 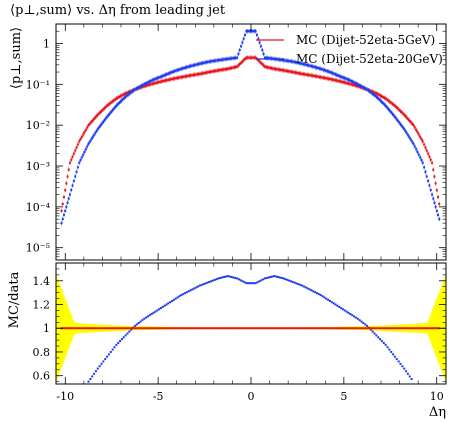 What do you see at coordinates (251, 396) in the screenshot?
I see `x-tick-label: 0` at bounding box center [251, 396].